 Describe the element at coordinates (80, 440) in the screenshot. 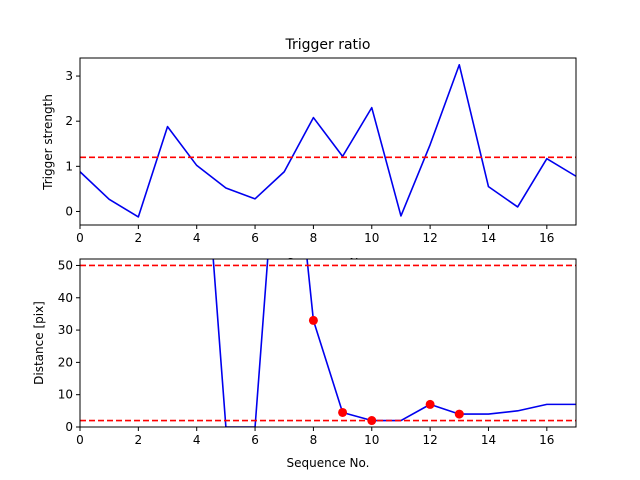

I see `bottom-x-tick-label: 0` at that location.